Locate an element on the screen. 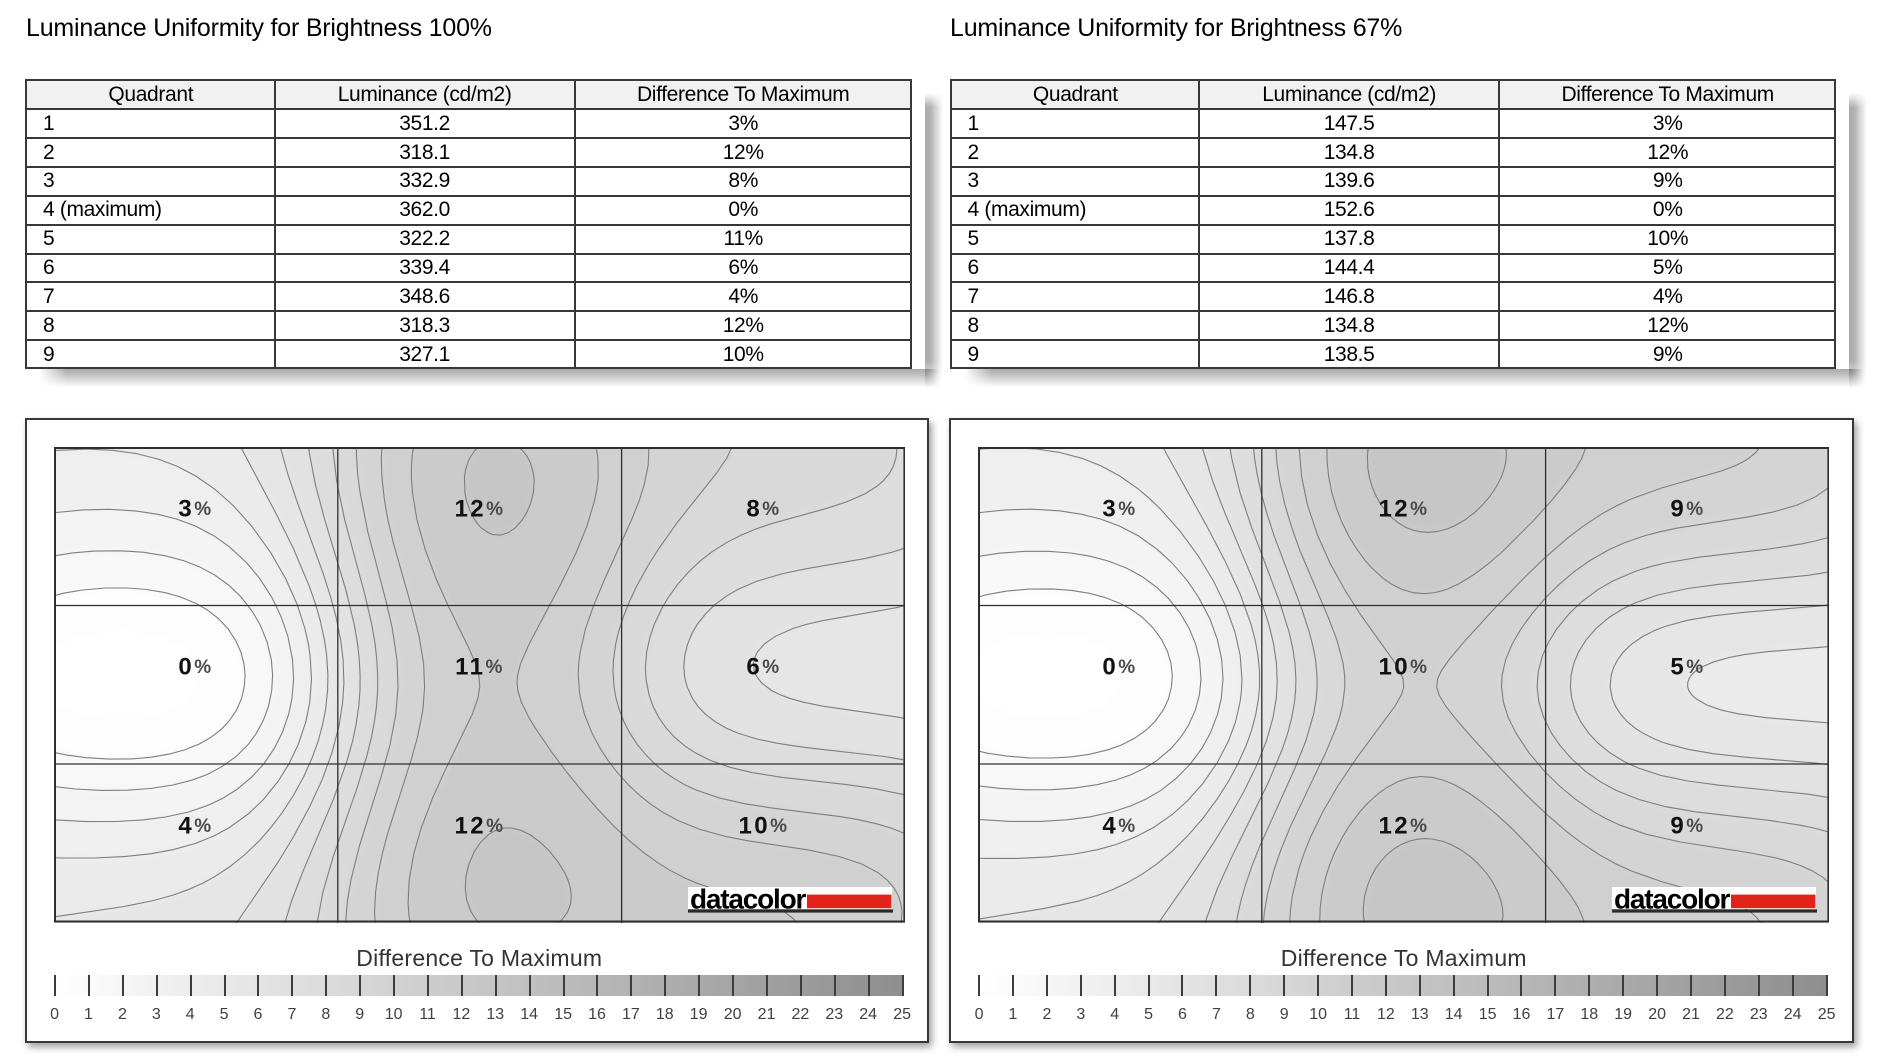 Image resolution: width=1884 pixels, height=1060 pixels. svg-text: 6% is located at coordinates (763, 667).